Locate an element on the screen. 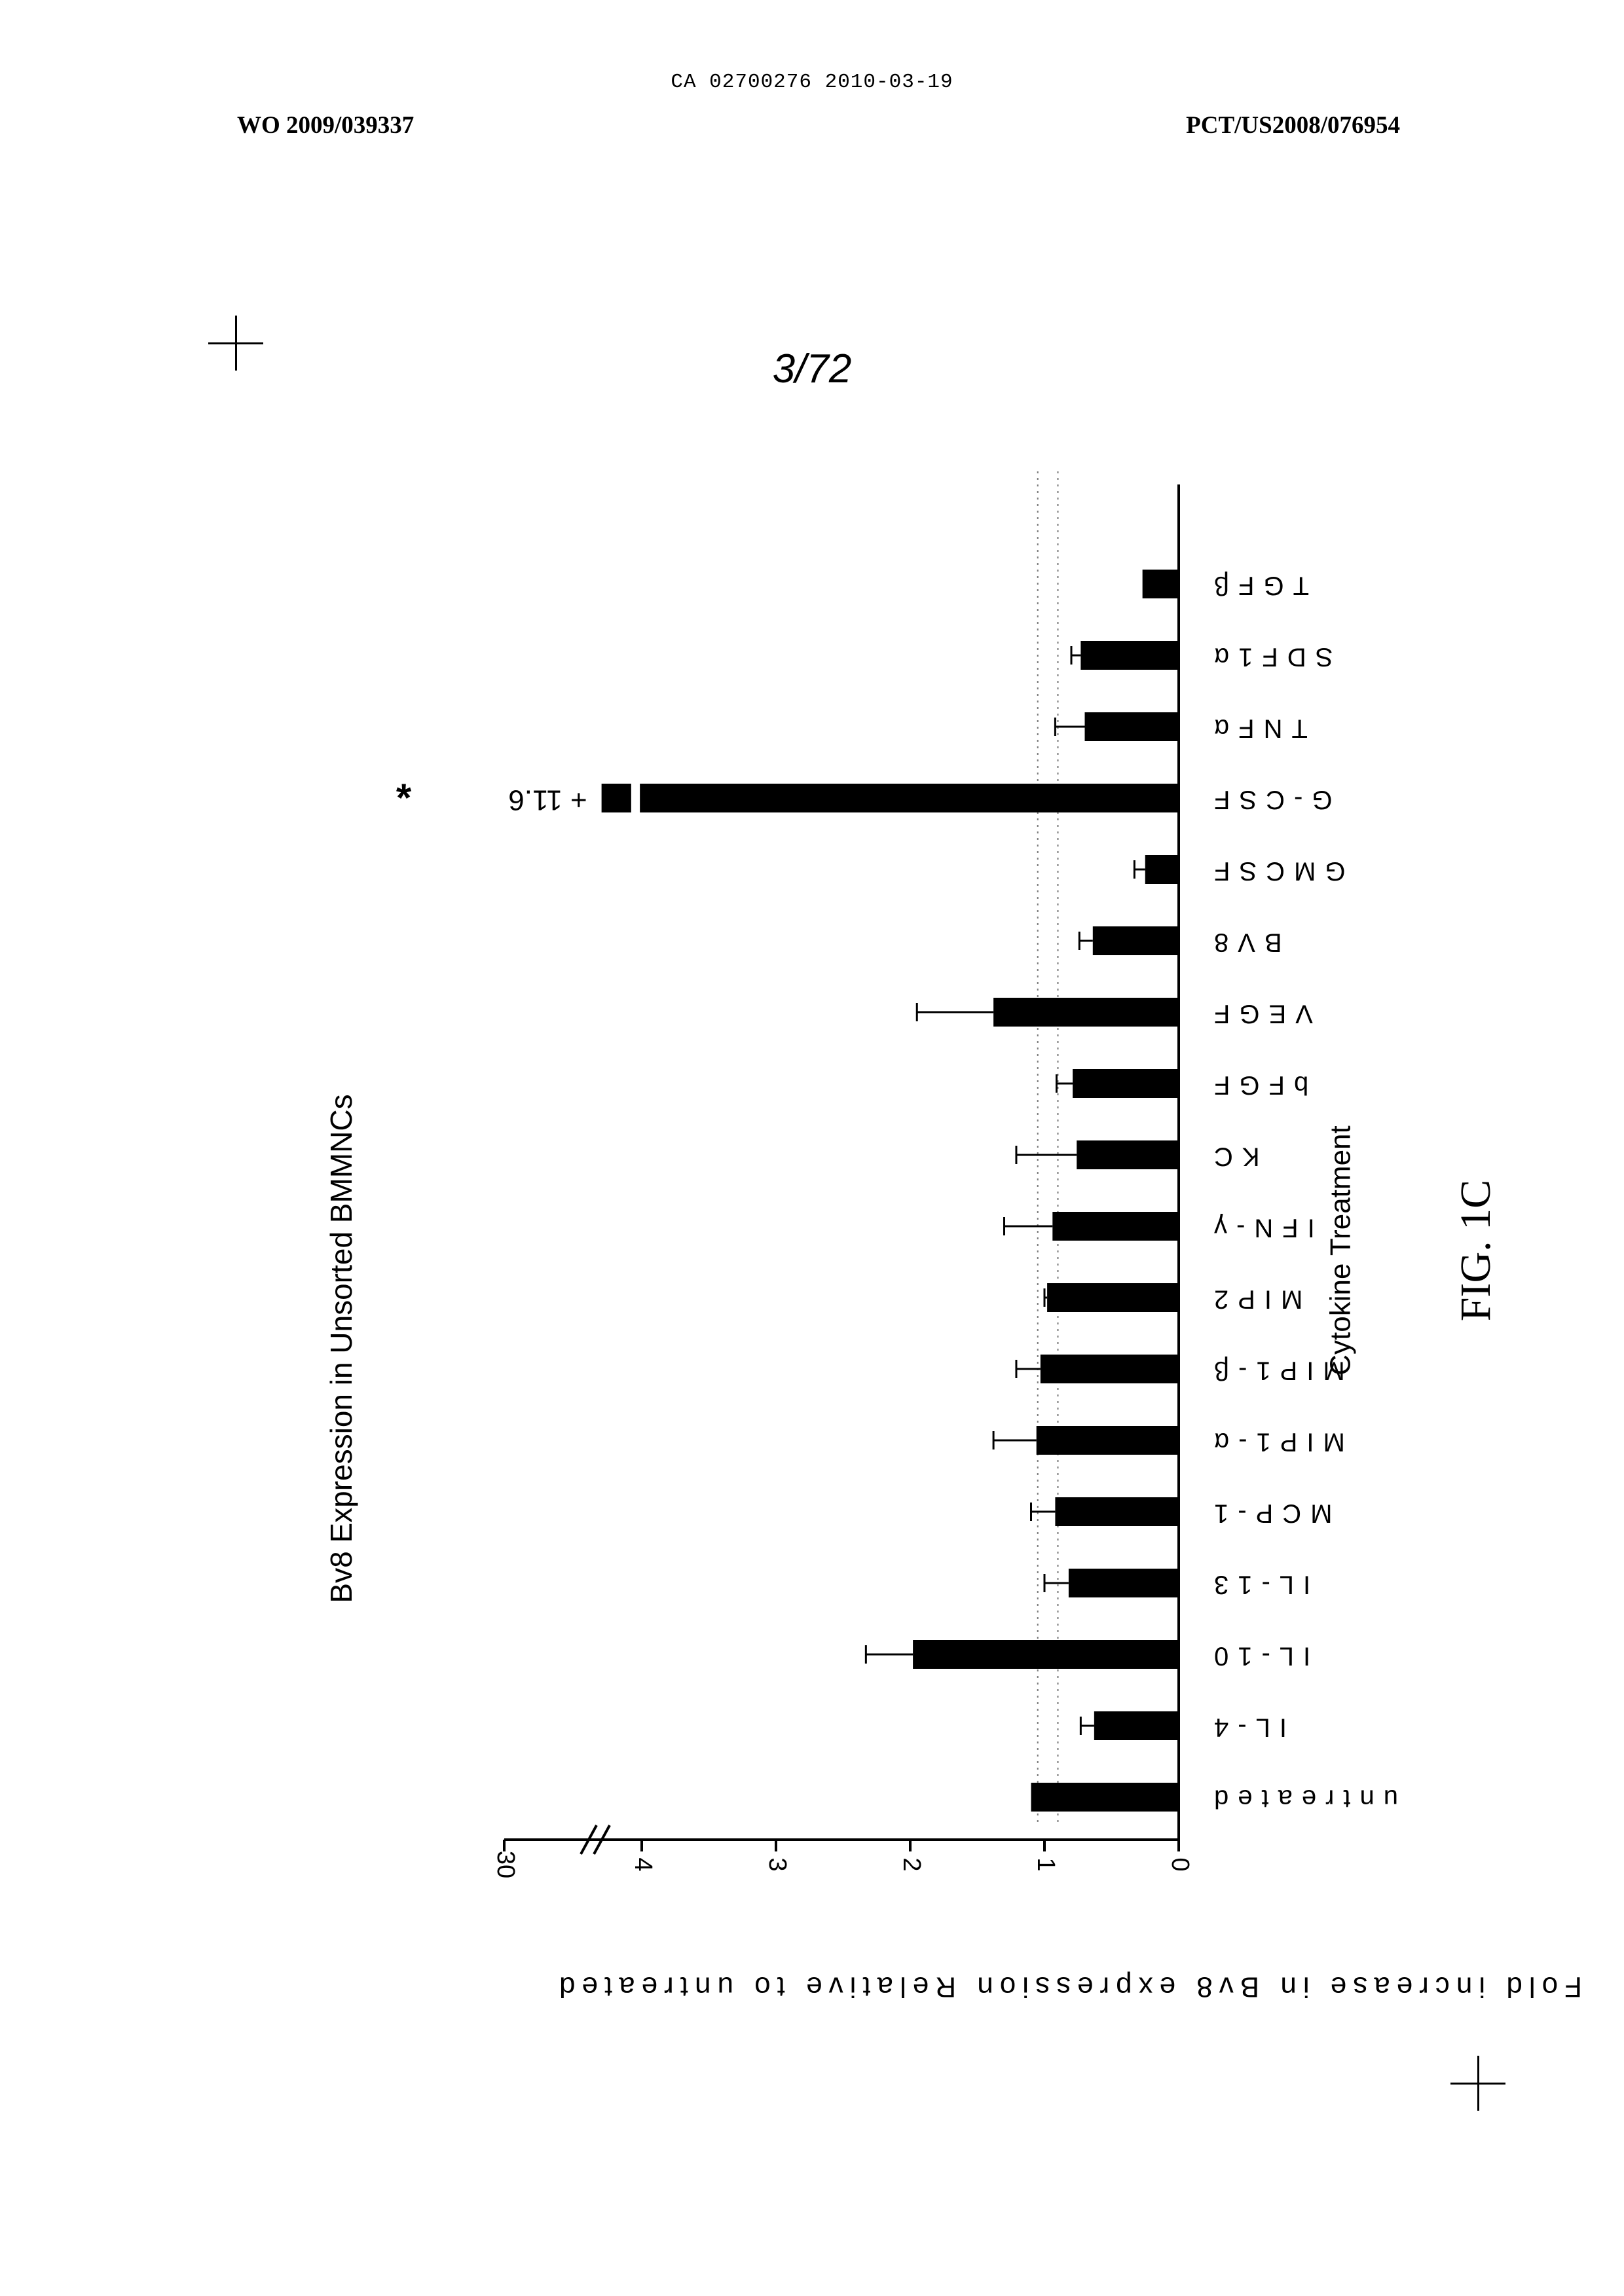 Image resolution: width=1624 pixels, height=2296 pixels. category-label-9: KC is located at coordinates (1232, 1156).